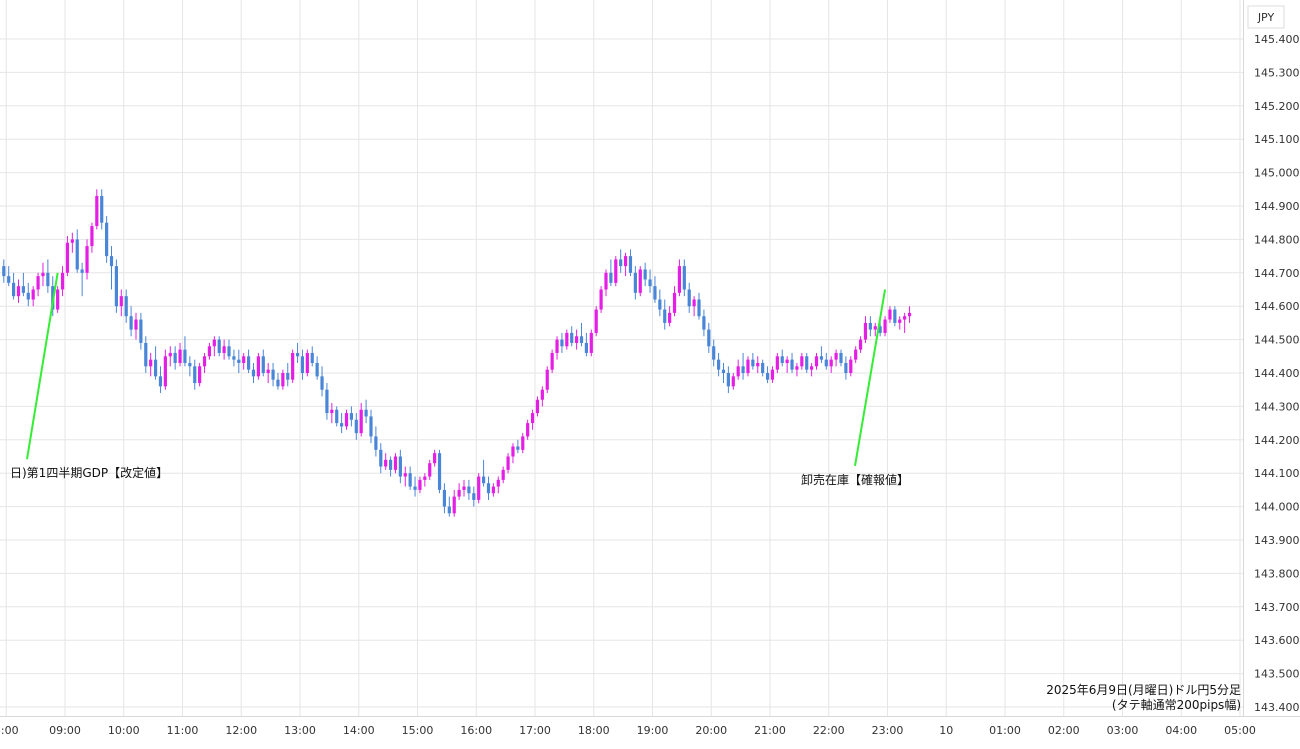 The width and height of the screenshot is (1300, 749). What do you see at coordinates (1176, 704) in the screenshot?
I see `chart-title-line-2: (タテ軸通常200pips幅)` at bounding box center [1176, 704].